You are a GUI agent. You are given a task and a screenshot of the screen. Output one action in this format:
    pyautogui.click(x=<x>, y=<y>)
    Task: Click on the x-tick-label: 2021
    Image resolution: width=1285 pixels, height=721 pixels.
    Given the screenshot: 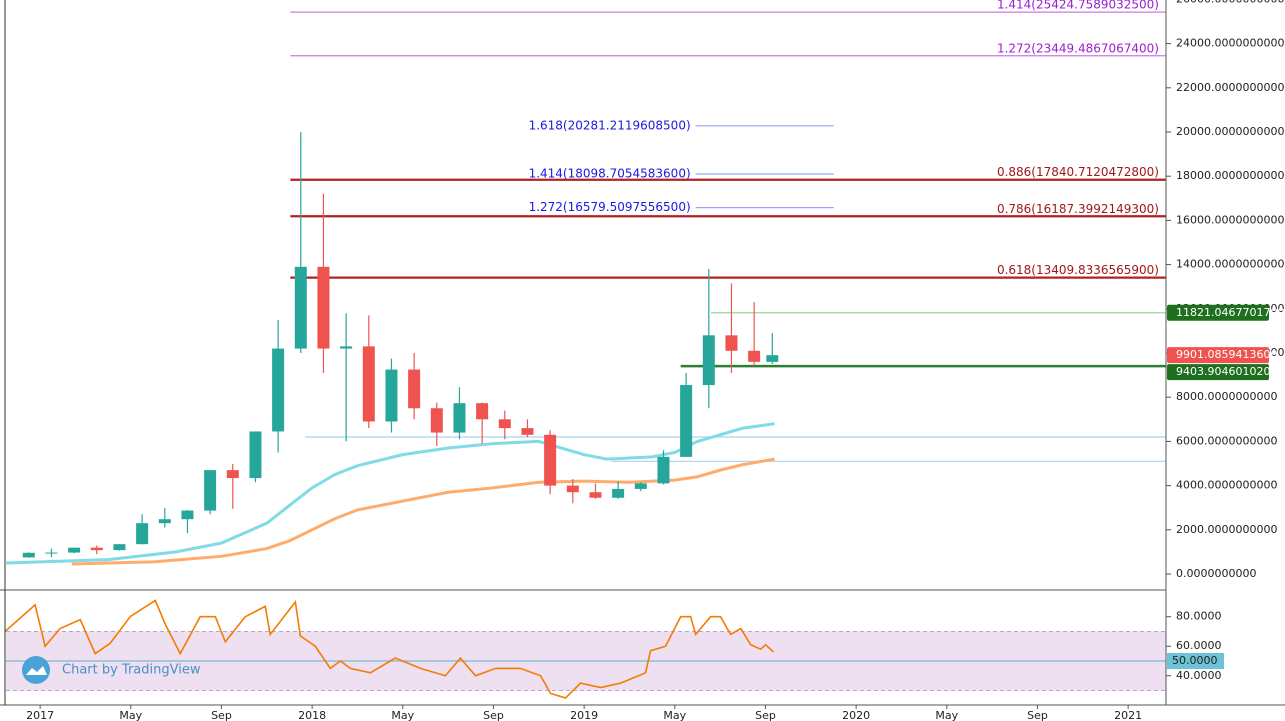 What is the action you would take?
    pyautogui.click(x=1128, y=715)
    